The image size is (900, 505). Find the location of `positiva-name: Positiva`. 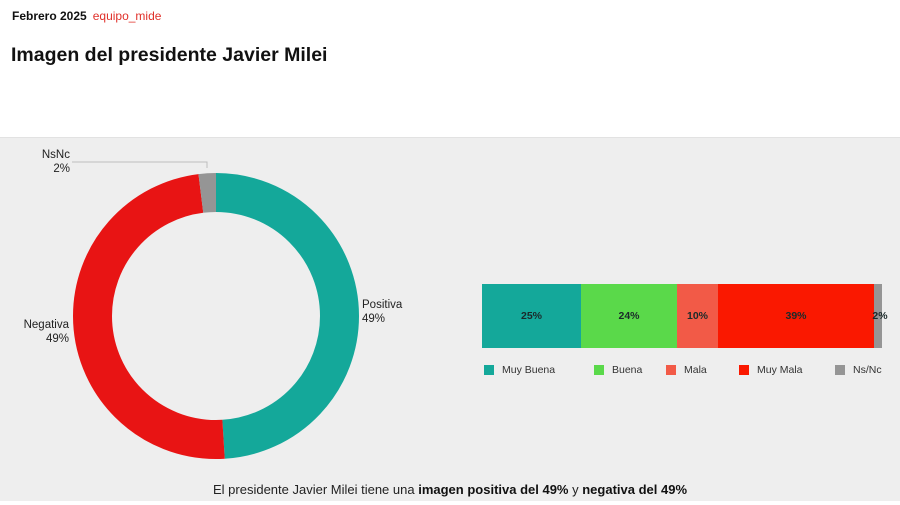

positiva-name: Positiva is located at coordinates (382, 305).